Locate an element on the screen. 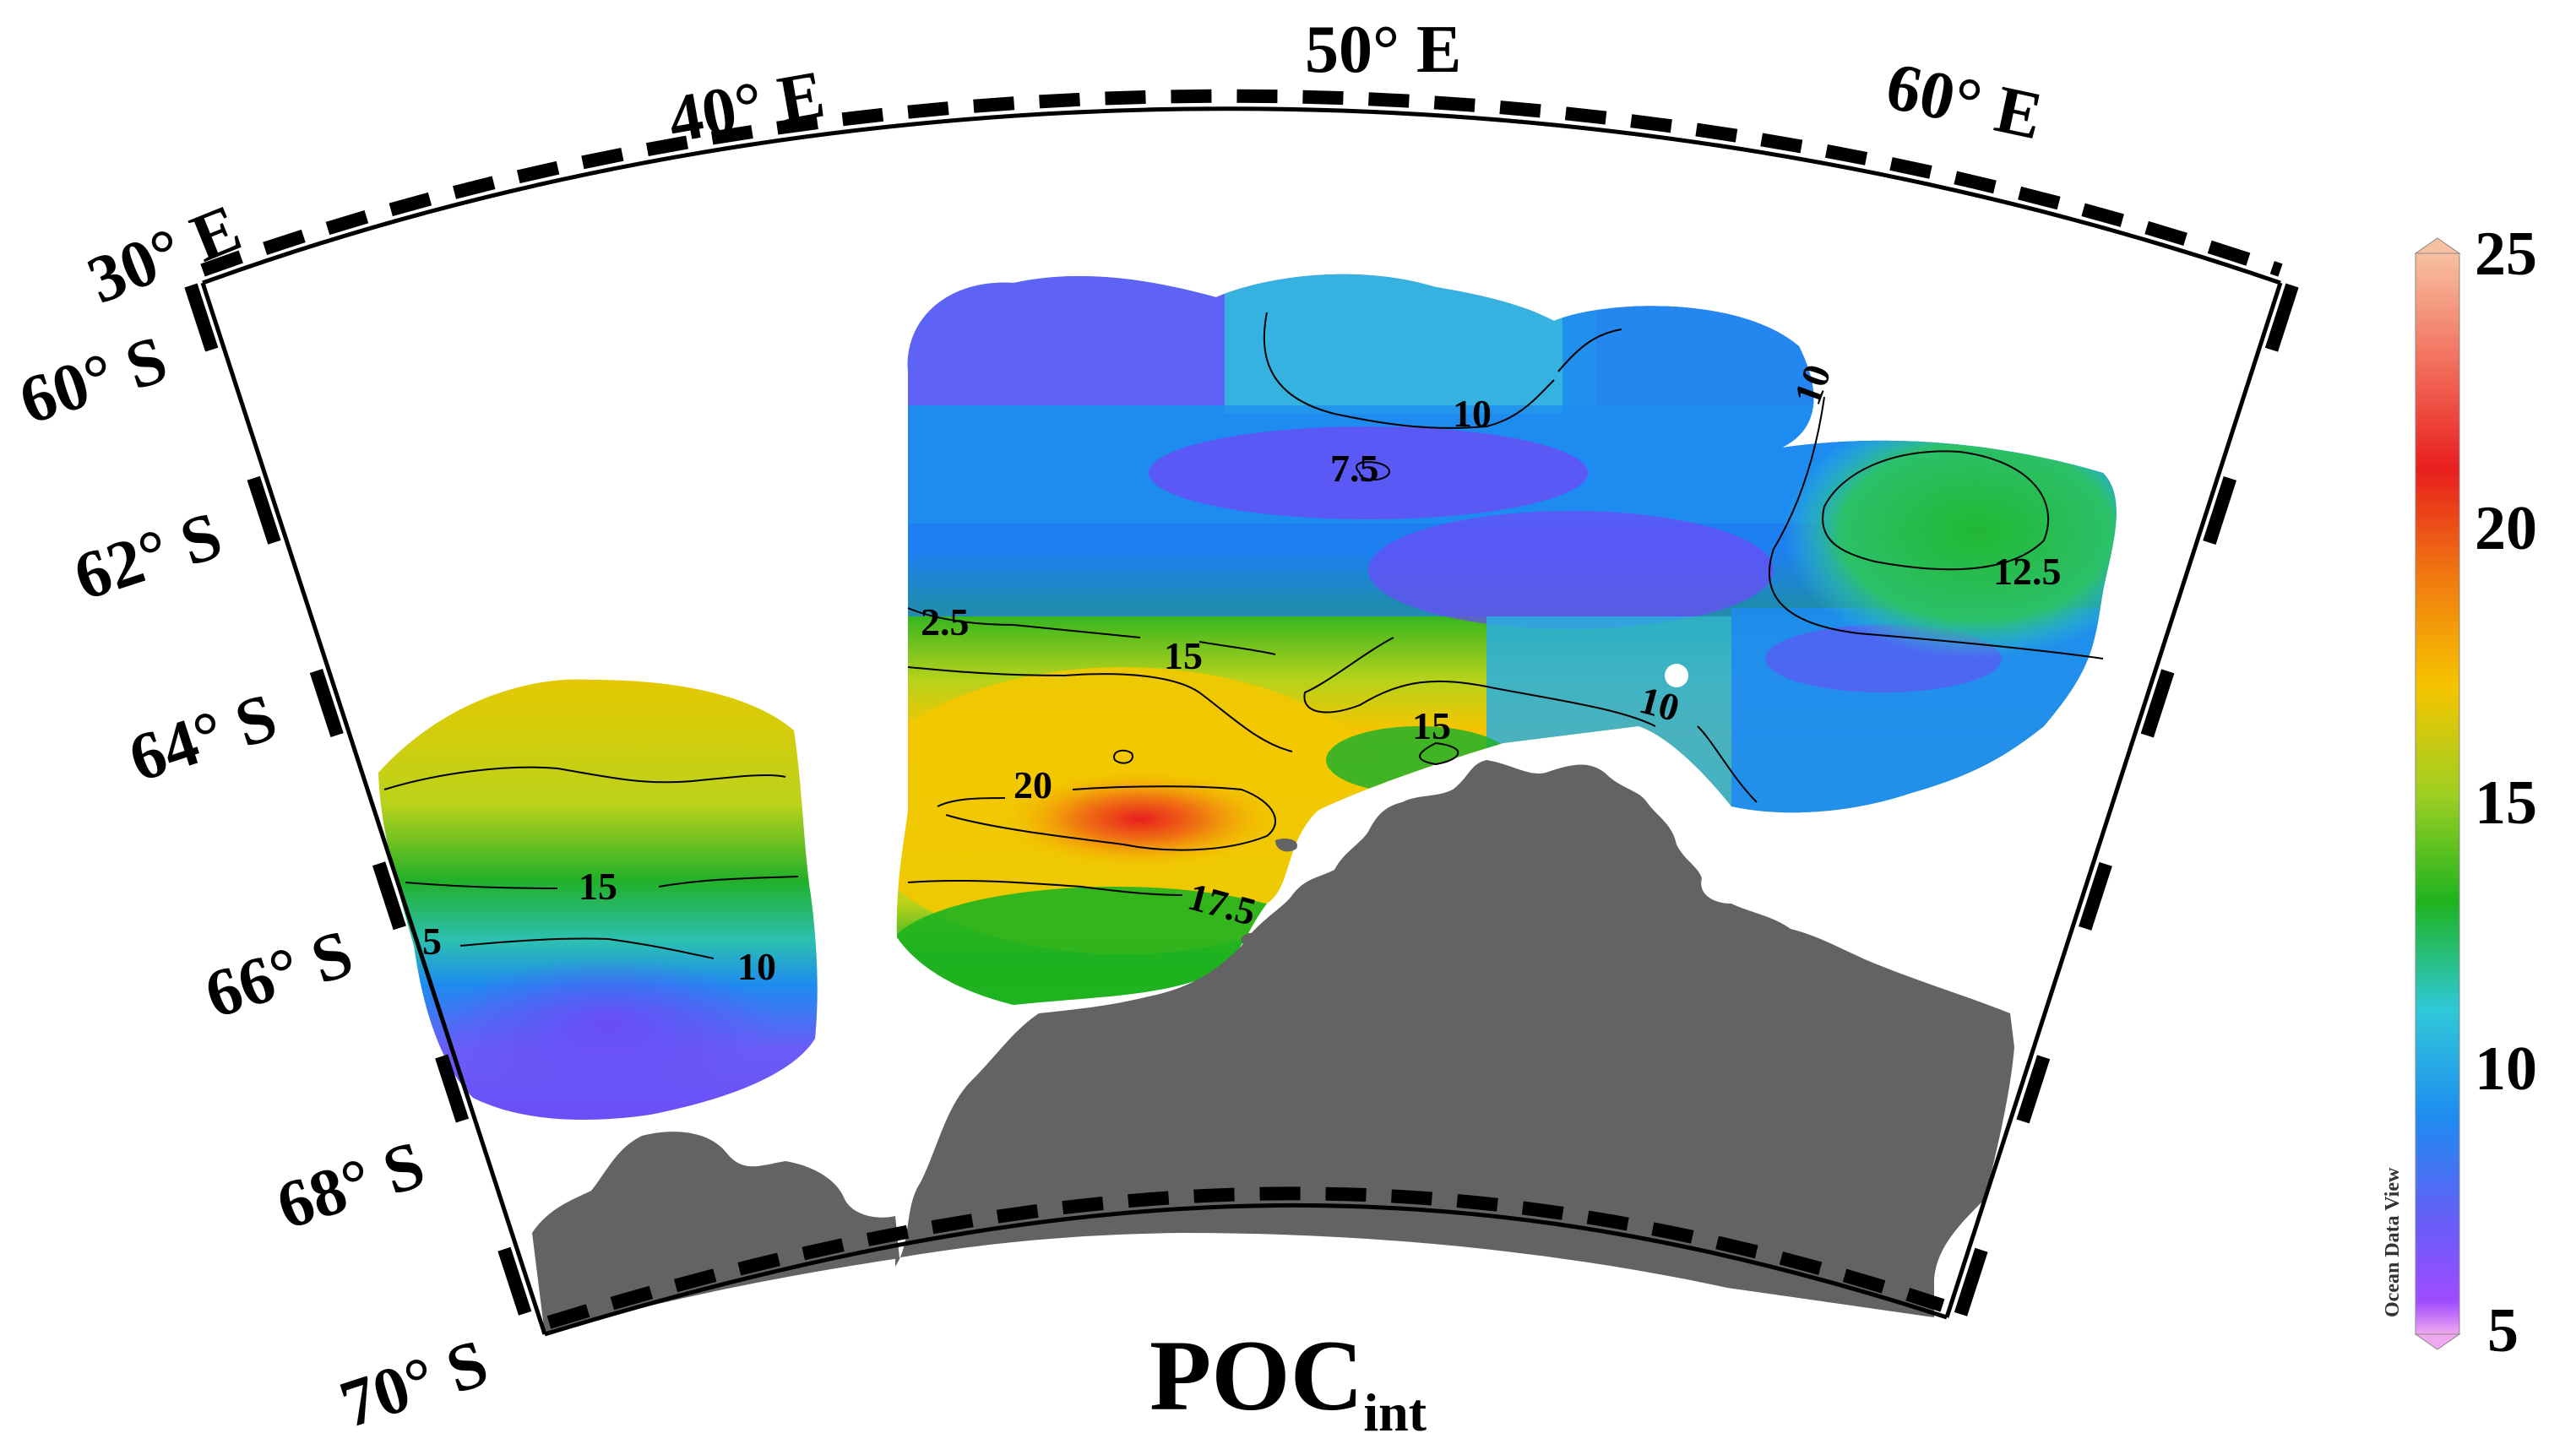  title-subscript: int is located at coordinates (1395, 1412).